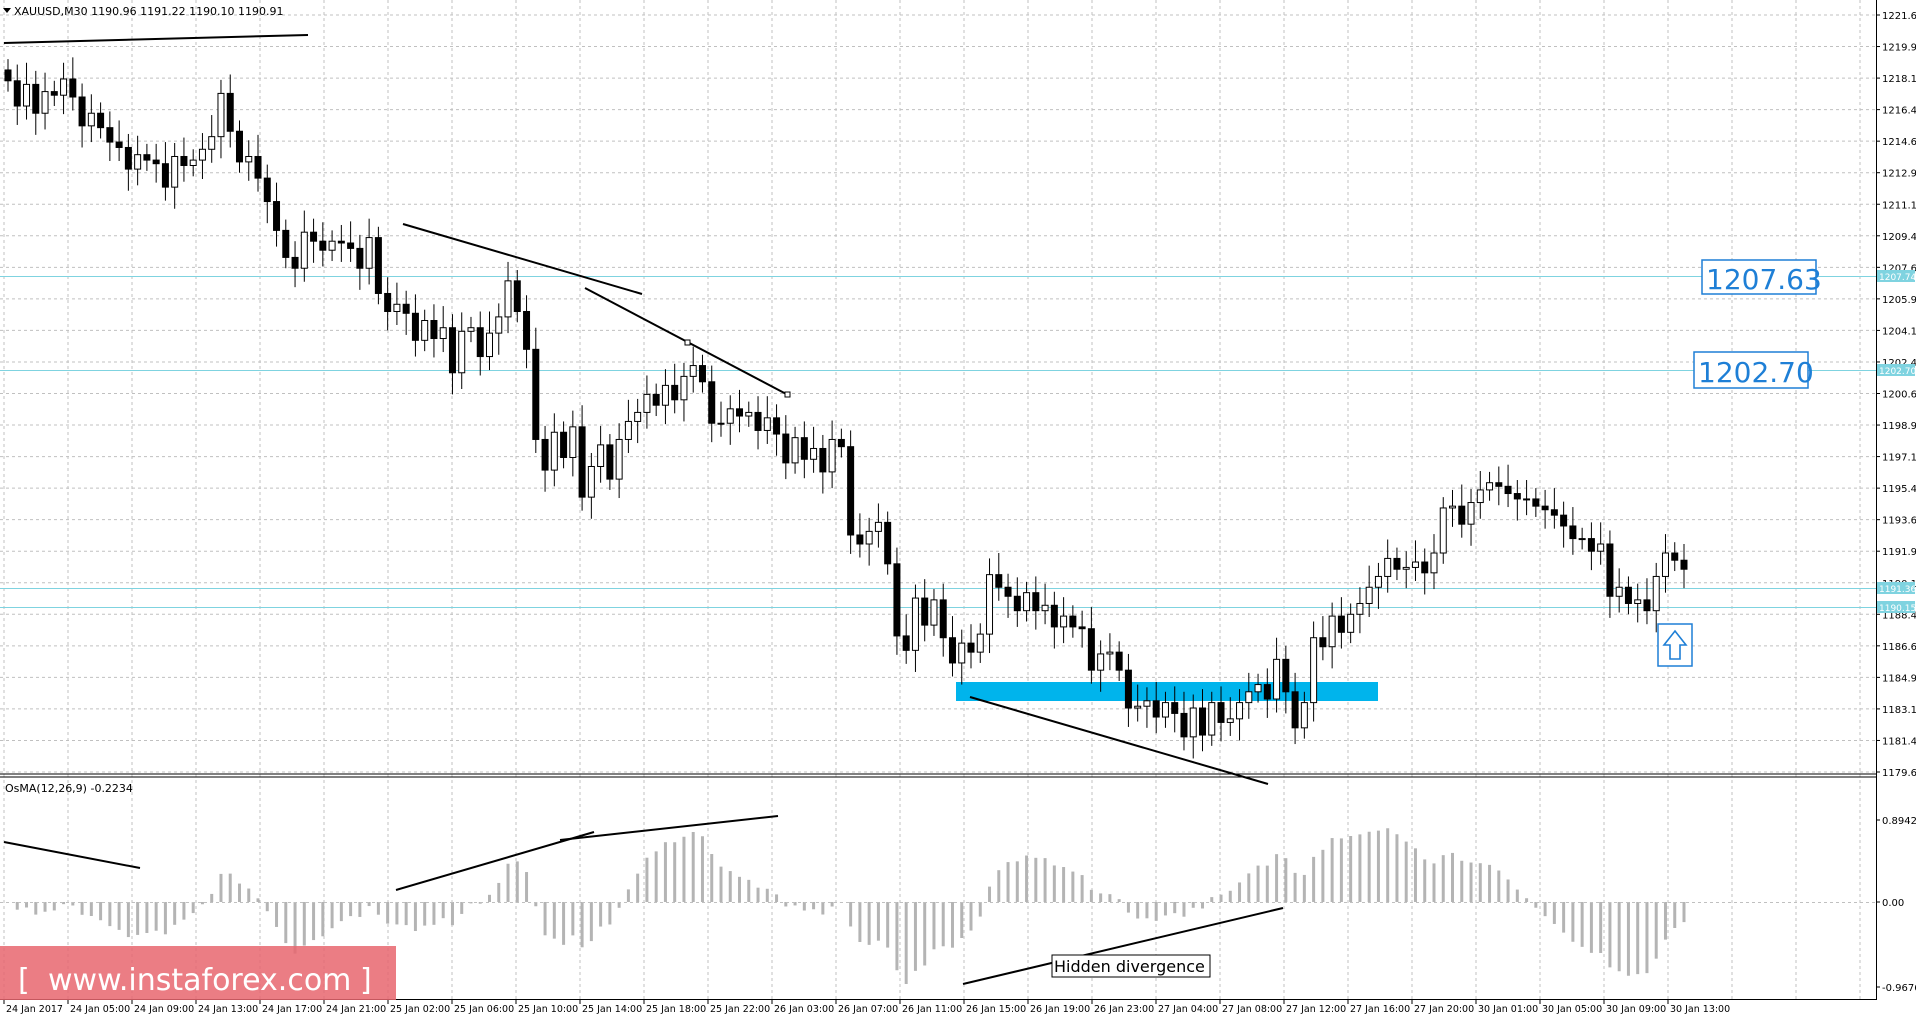 The width and height of the screenshot is (1916, 1020). I want to click on time-tick-label: 30 Jan 09:00, so click(1636, 1009).